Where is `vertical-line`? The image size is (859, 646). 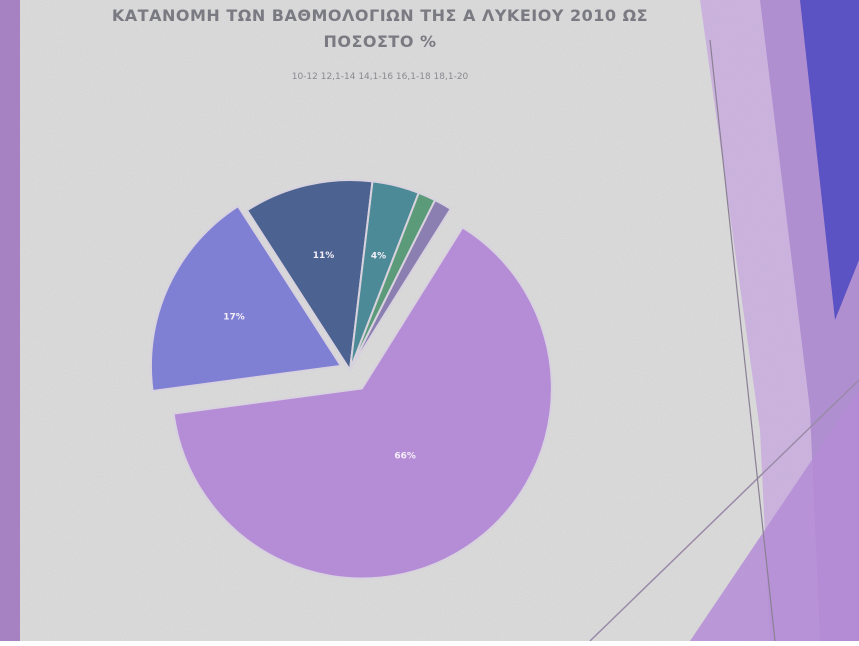
vertical-line is located at coordinates (742, 340).